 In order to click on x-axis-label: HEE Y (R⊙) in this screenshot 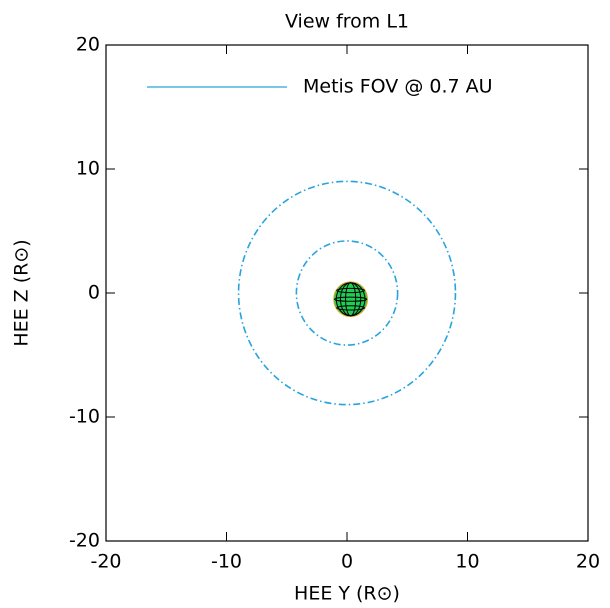, I will do `click(347, 594)`.